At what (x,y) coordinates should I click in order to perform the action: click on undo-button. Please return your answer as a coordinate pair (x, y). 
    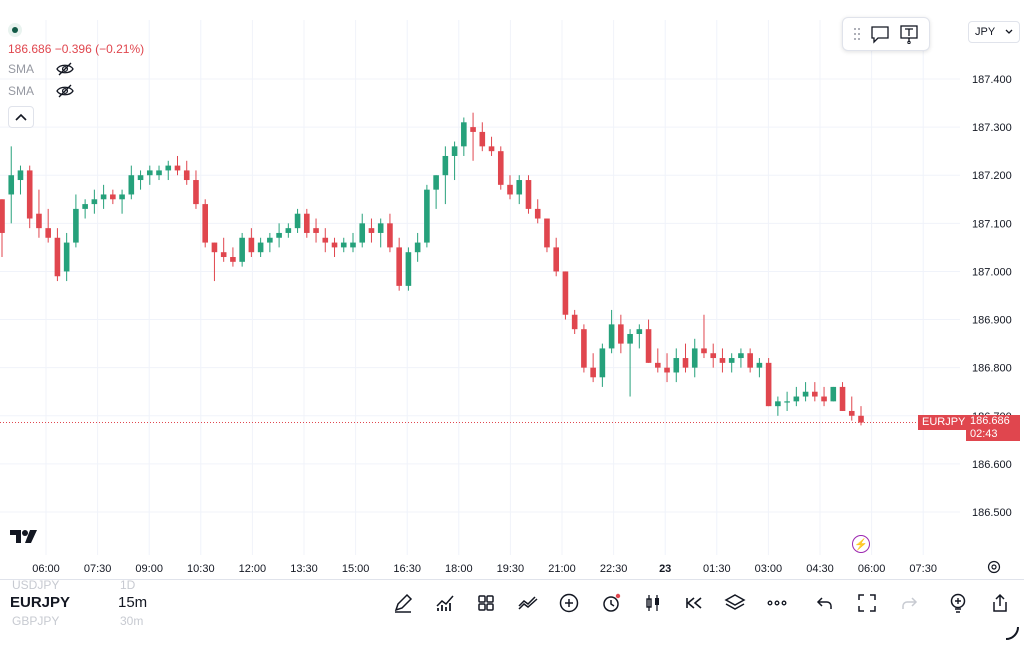
    Looking at the image, I should click on (825, 603).